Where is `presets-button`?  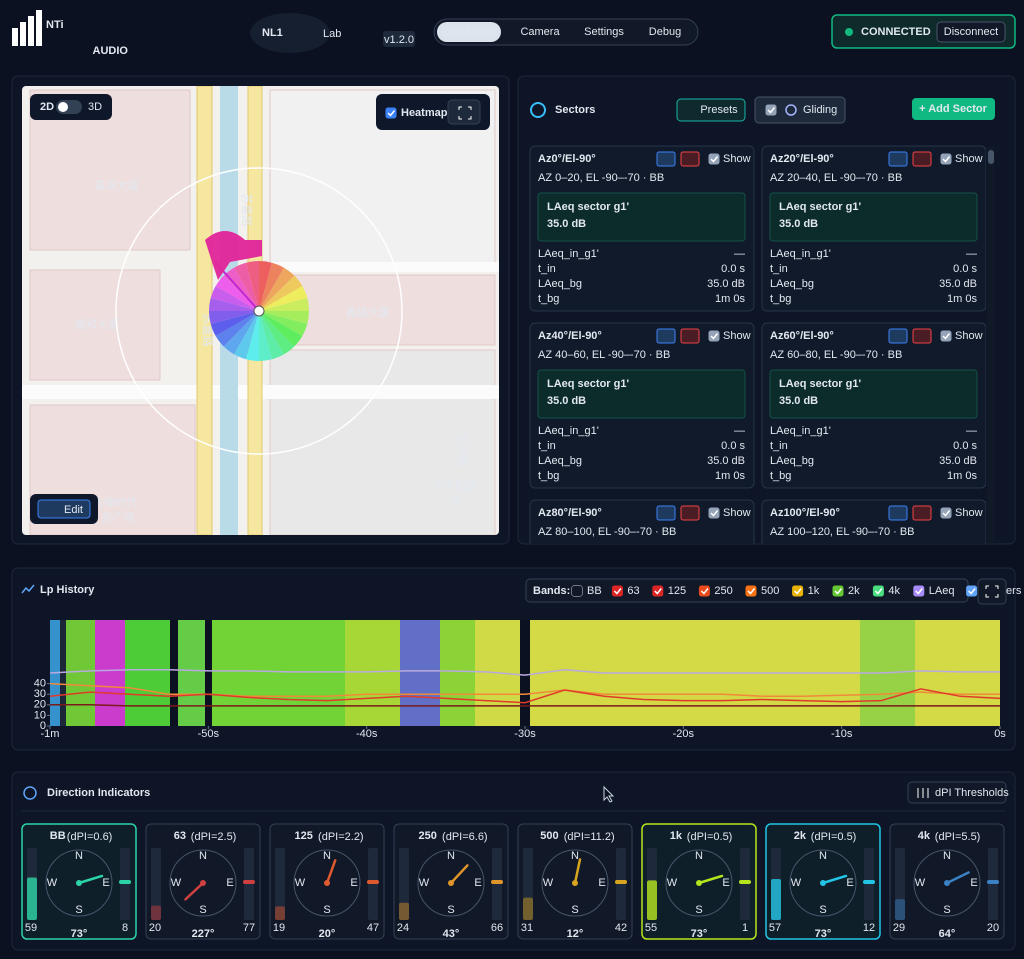 presets-button is located at coordinates (711, 110).